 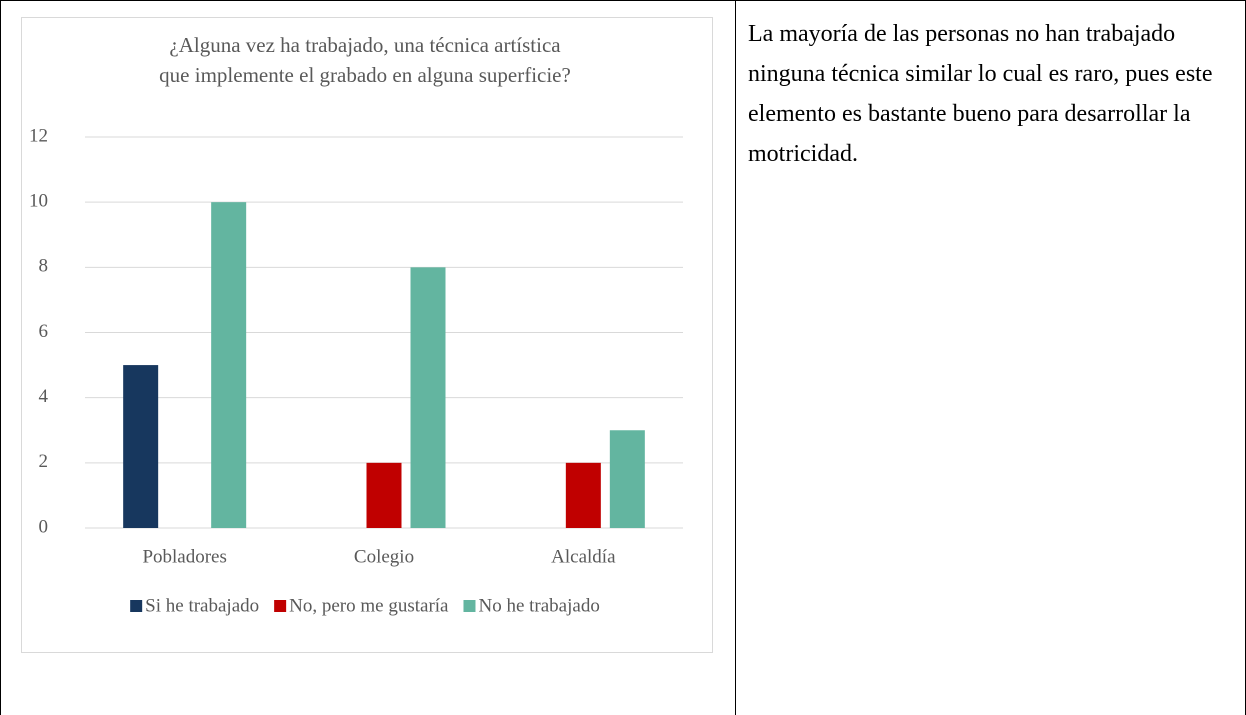 I want to click on x-tick-label: Colegio, so click(x=384, y=556).